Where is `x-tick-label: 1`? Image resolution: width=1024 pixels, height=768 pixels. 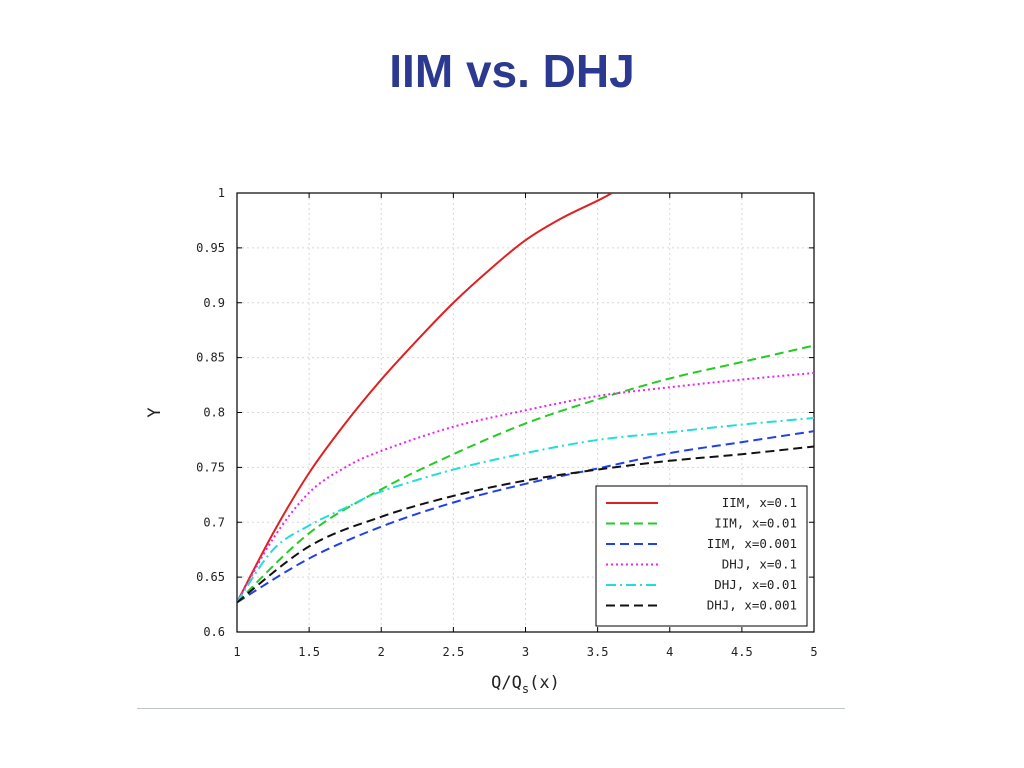 x-tick-label: 1 is located at coordinates (236, 652).